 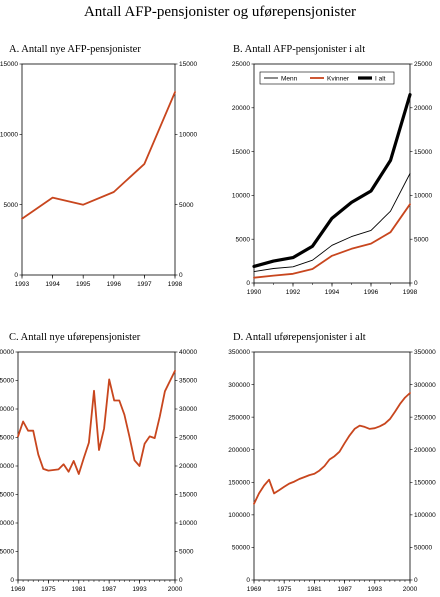 What do you see at coordinates (425, 482) in the screenshot?
I see `panel-d-ytick-right-label: 150000` at bounding box center [425, 482].